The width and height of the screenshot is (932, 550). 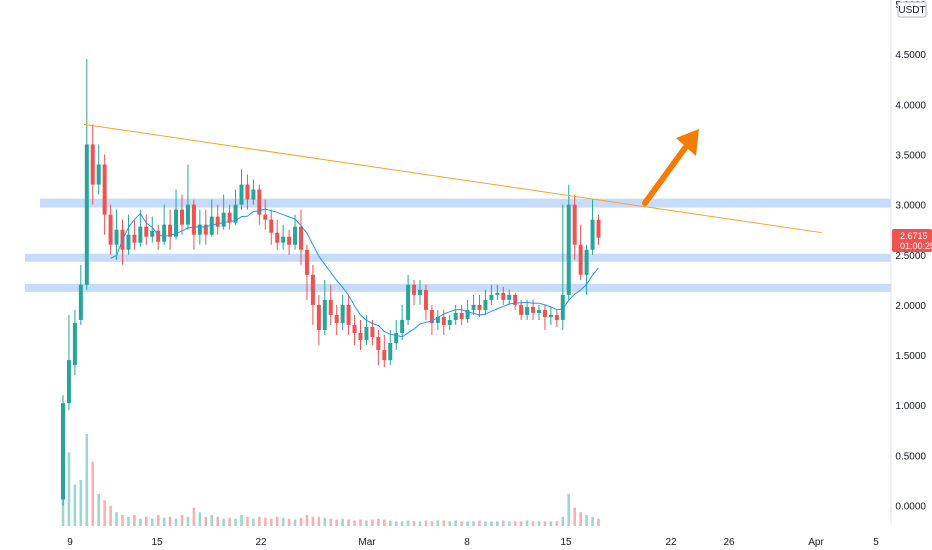 What do you see at coordinates (671, 542) in the screenshot?
I see `time-tick-label: 22` at bounding box center [671, 542].